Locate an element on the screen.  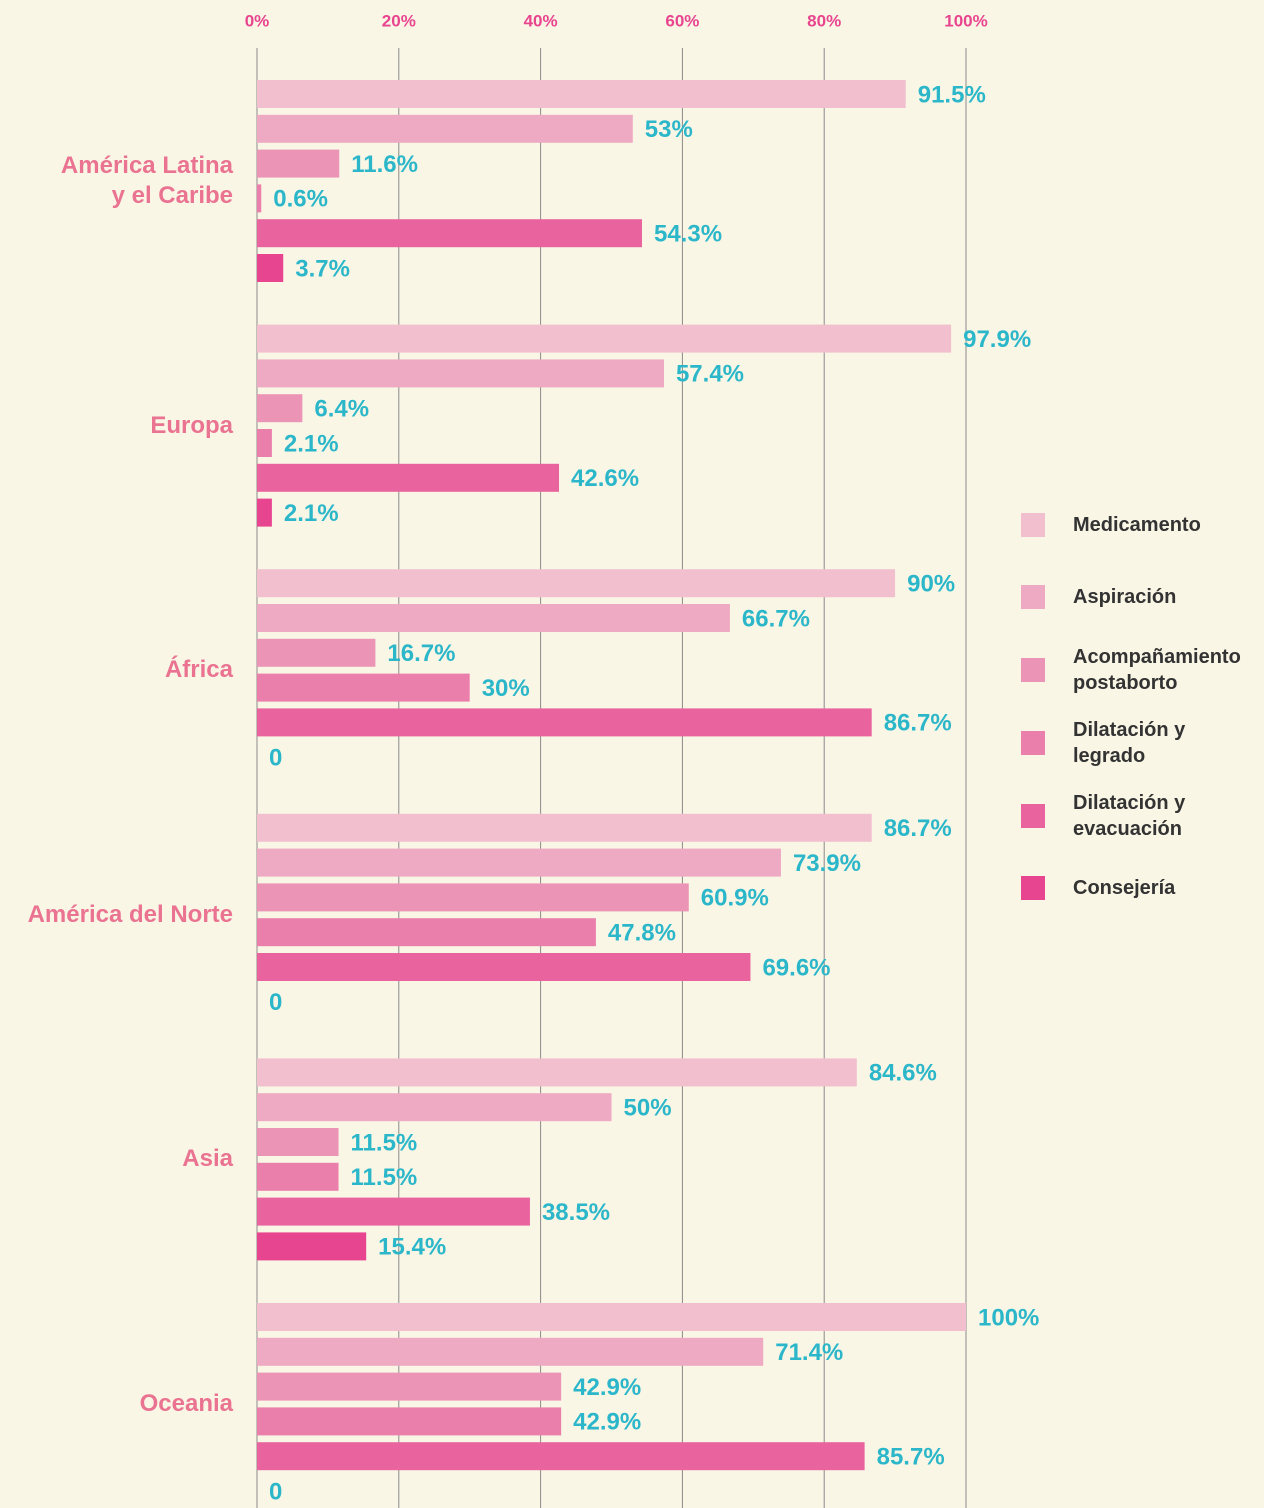
value-label: 84.6% is located at coordinates (903, 1073).